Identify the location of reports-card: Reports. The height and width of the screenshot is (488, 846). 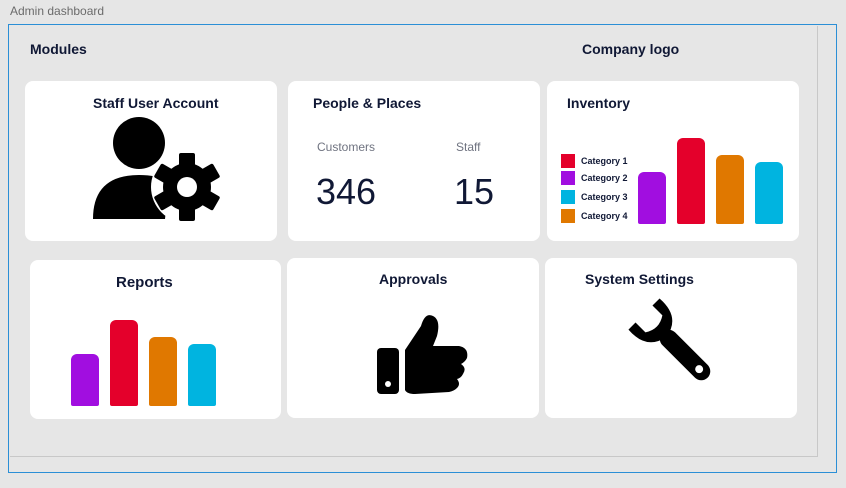
(155, 339).